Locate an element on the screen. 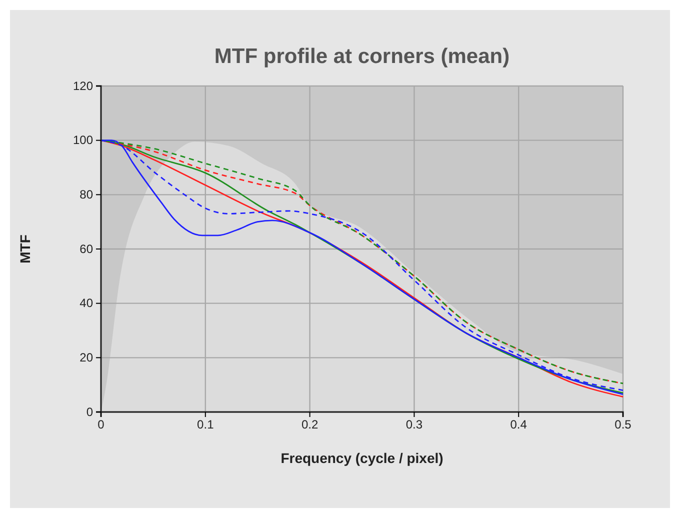 The height and width of the screenshot is (511, 680). y-tick-label: 0 is located at coordinates (90, 411).